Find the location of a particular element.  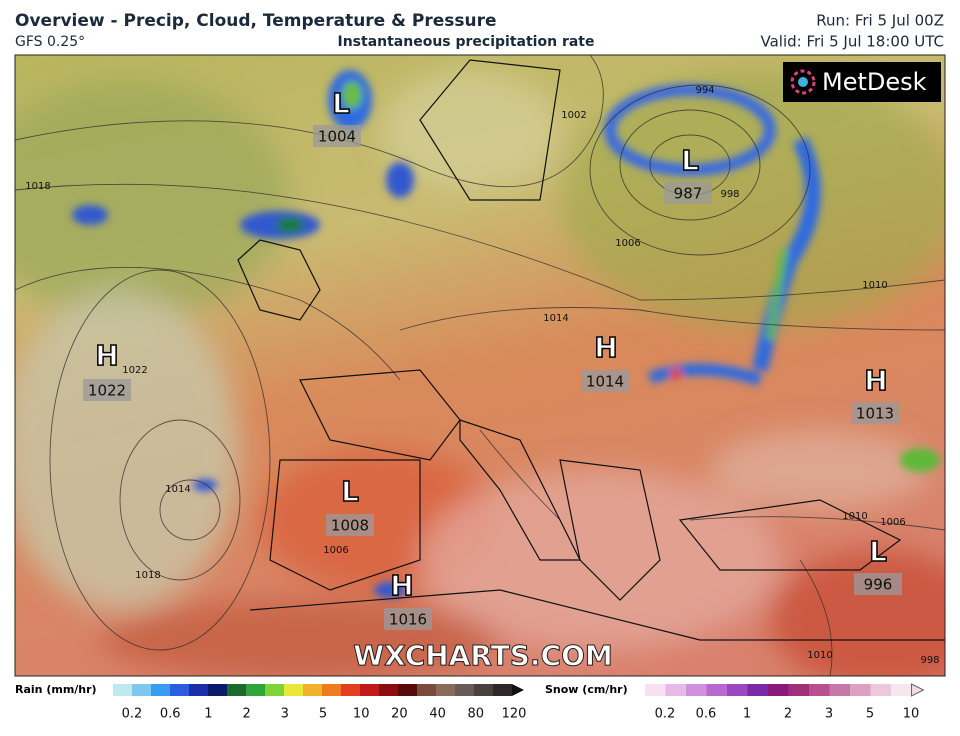

snow-tick-label: 5 is located at coordinates (870, 714).